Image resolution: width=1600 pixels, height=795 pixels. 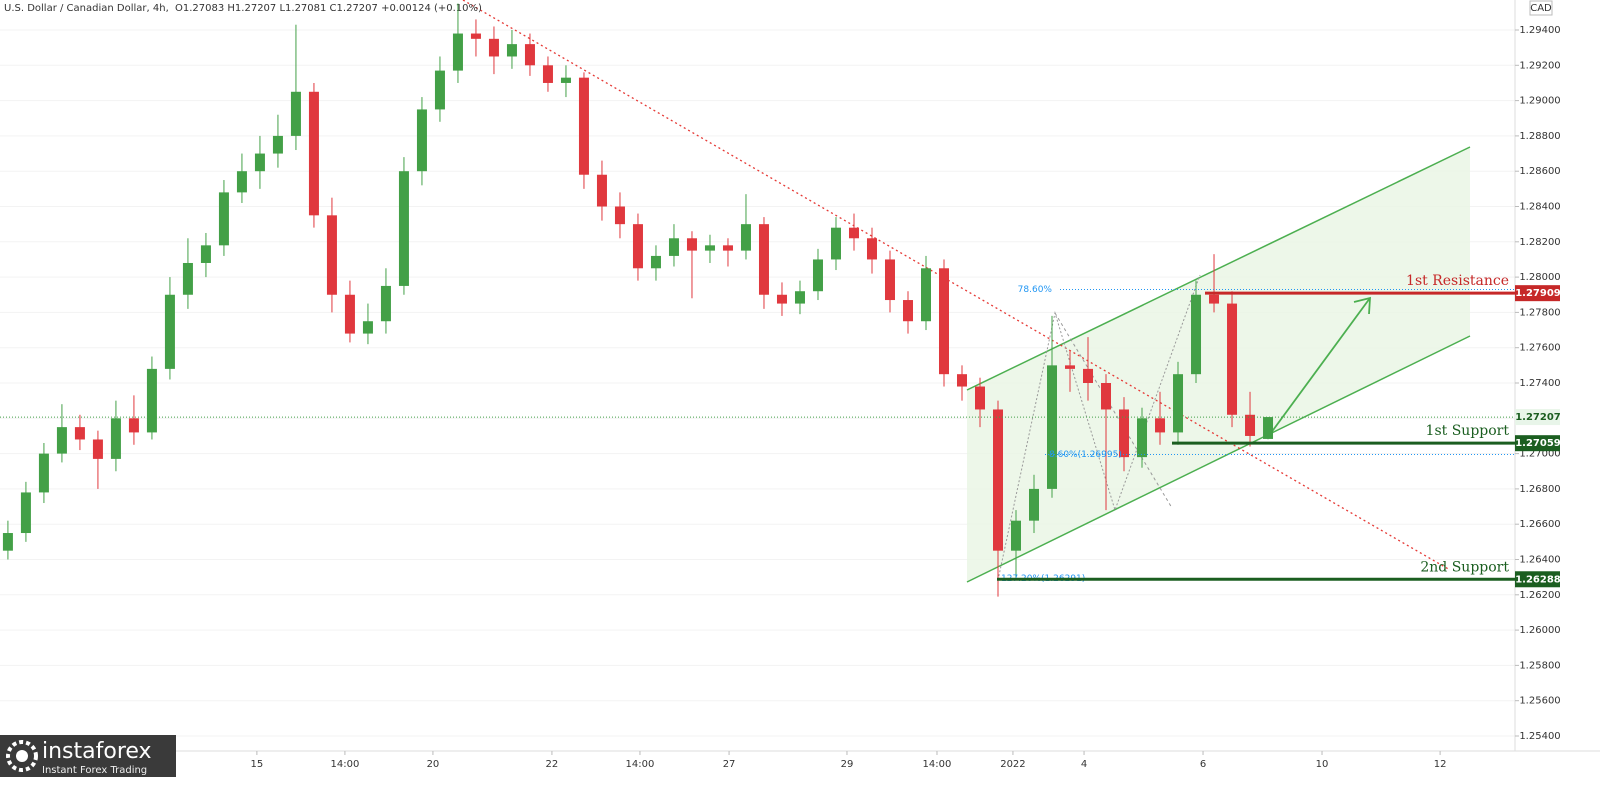 I want to click on fib-label: 78.60%, so click(x=1035, y=290).